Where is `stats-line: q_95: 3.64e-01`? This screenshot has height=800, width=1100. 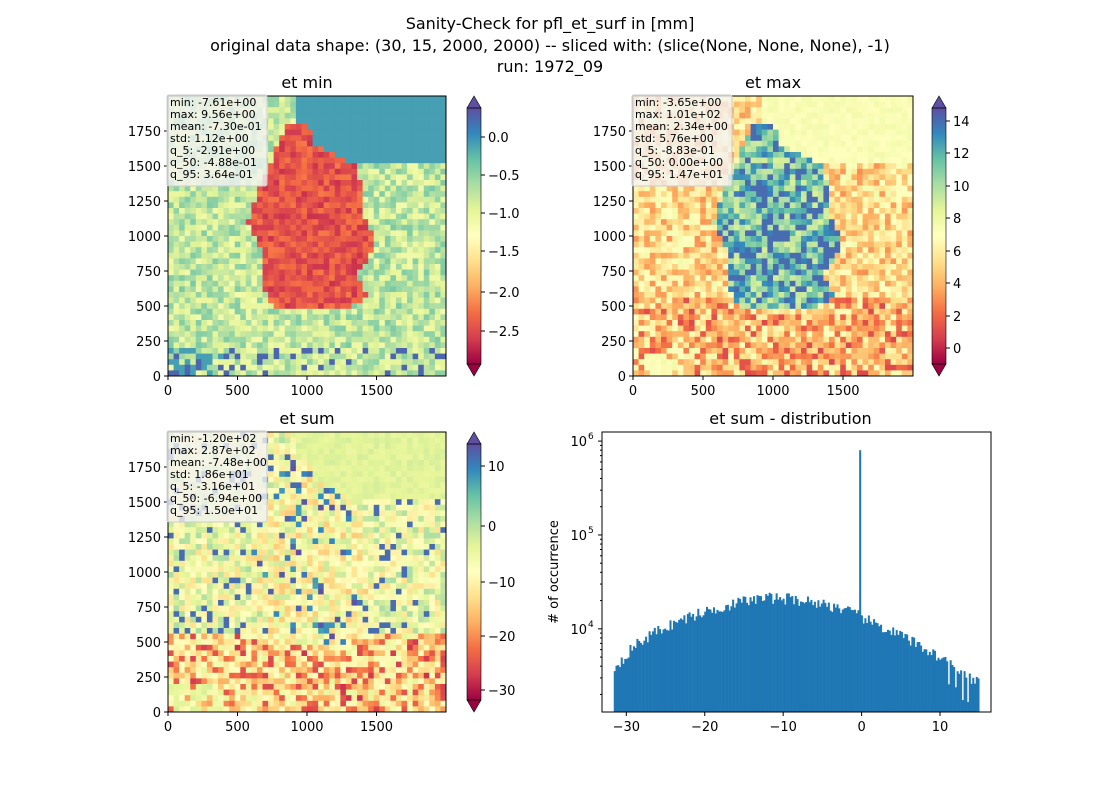
stats-line: q_95: 3.64e-01 is located at coordinates (211, 174).